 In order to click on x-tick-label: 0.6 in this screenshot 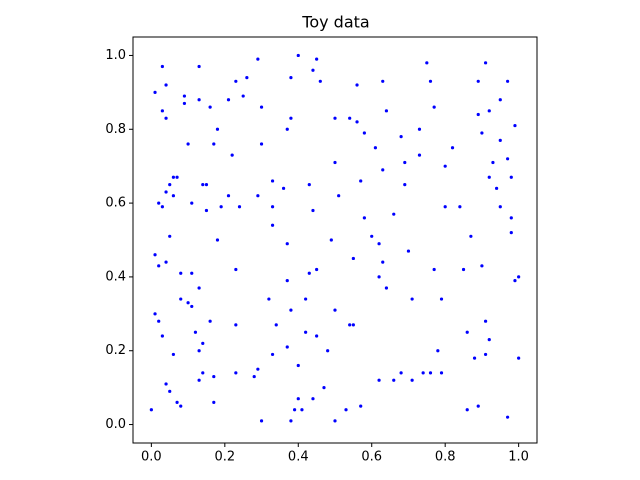, I will do `click(371, 457)`.